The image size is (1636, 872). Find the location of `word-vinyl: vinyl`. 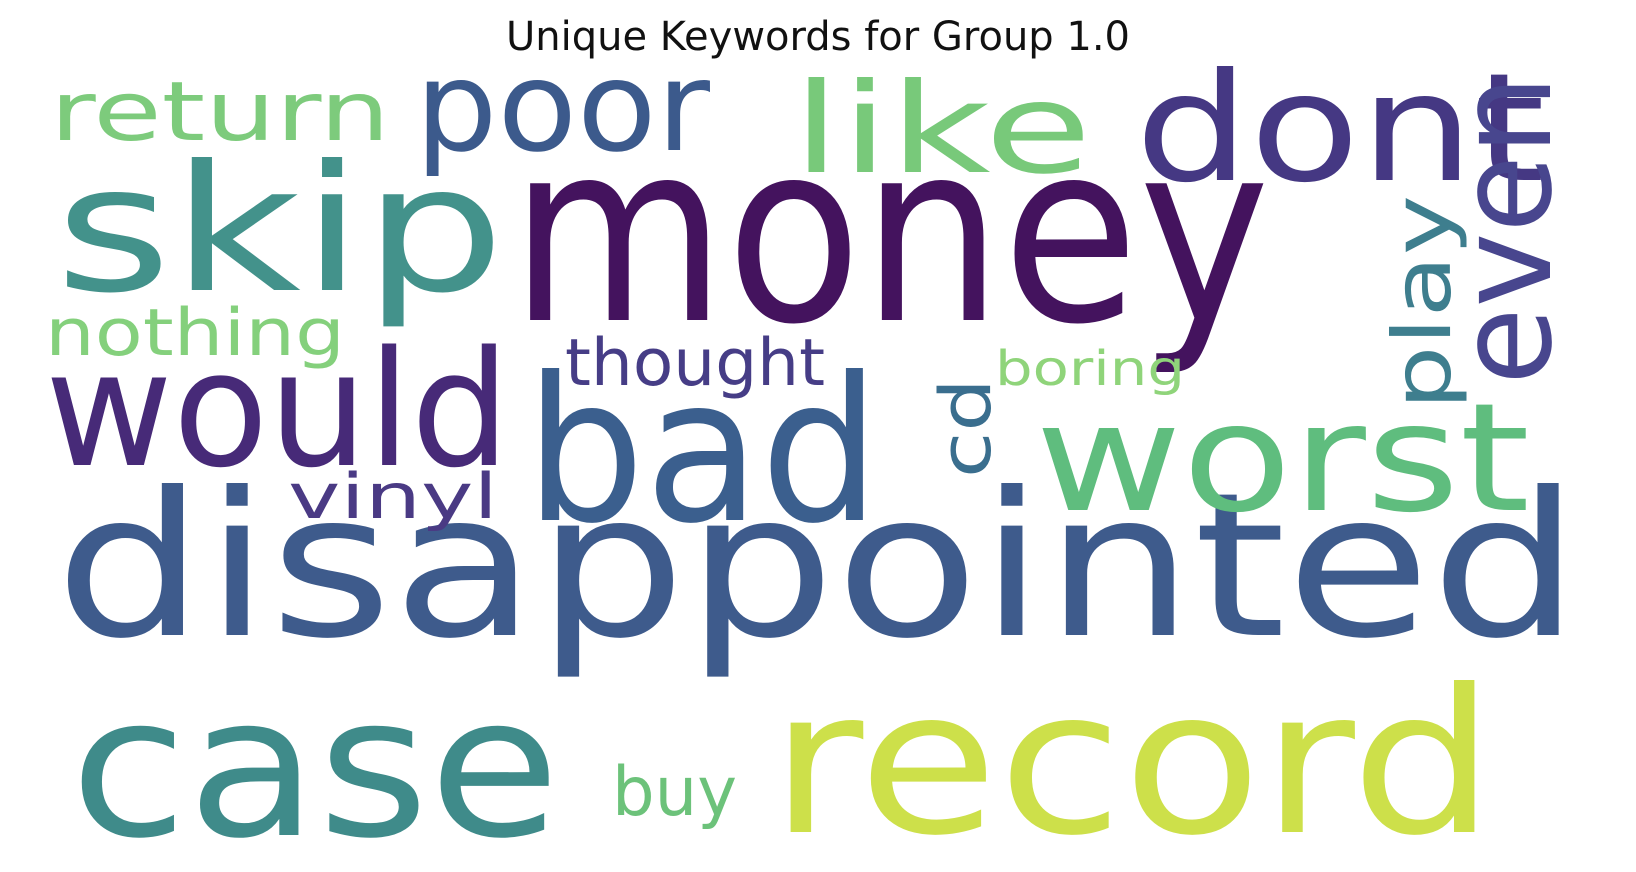

word-vinyl: vinyl is located at coordinates (393, 496).